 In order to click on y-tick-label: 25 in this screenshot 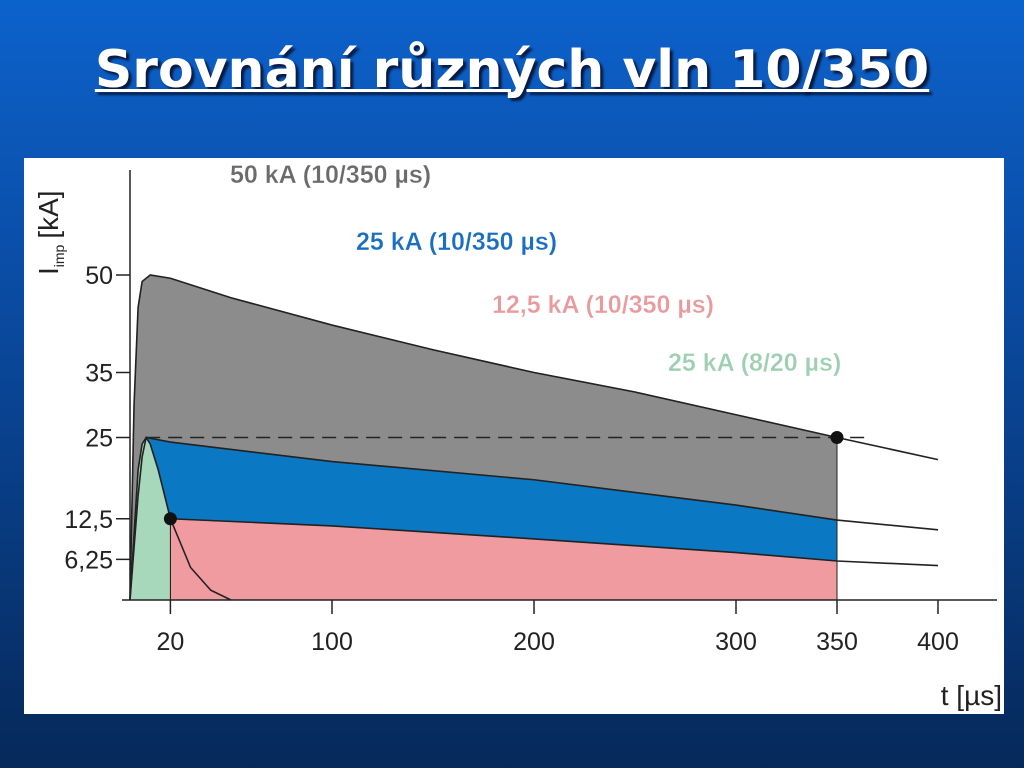, I will do `click(99, 439)`.